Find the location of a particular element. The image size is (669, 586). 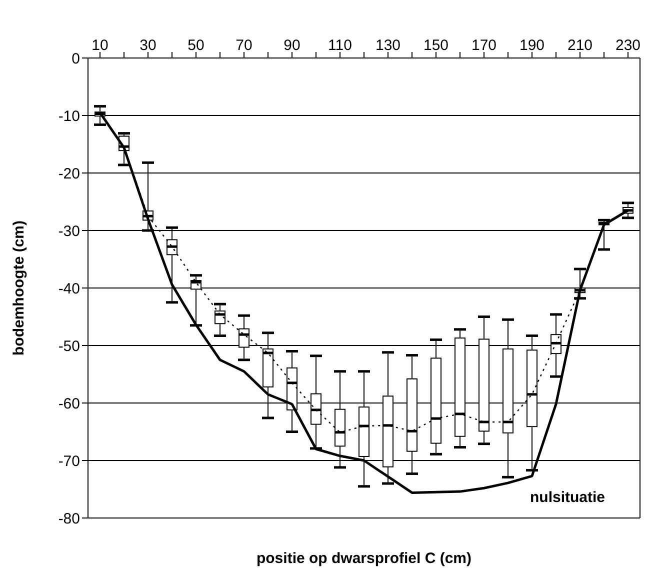

y-tick-label: -10 is located at coordinates (69, 116).